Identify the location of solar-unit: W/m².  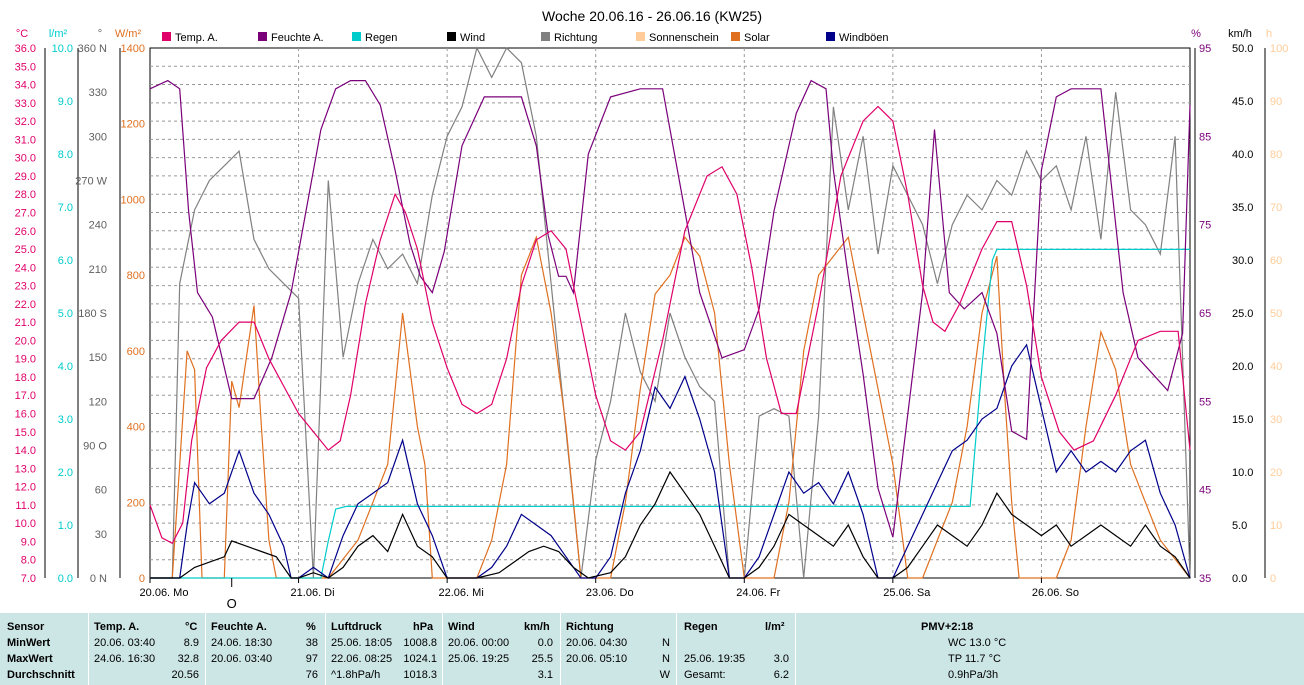
(128, 34).